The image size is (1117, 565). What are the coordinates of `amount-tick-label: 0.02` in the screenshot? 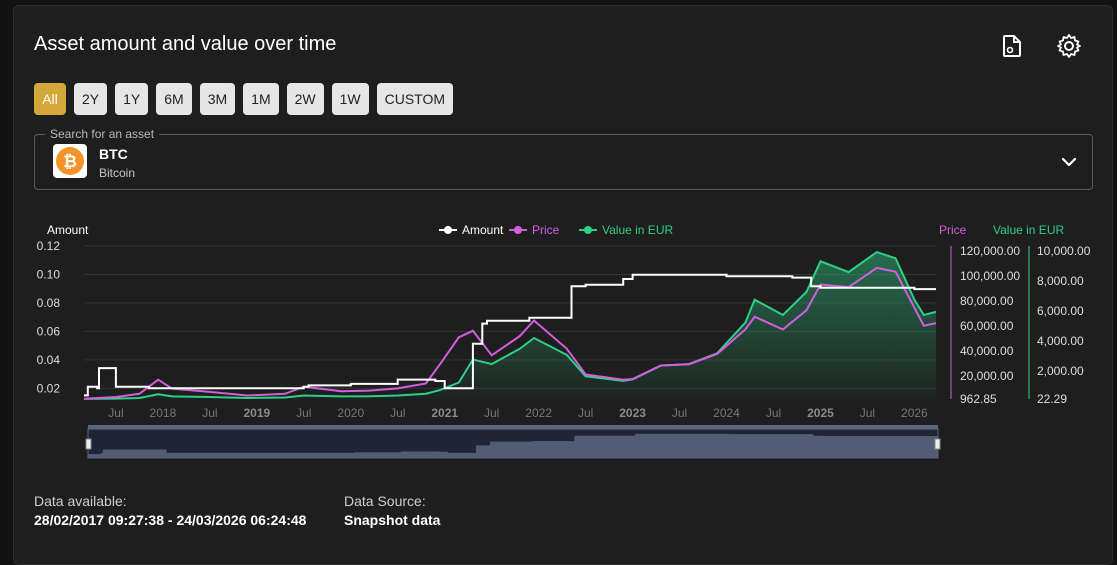 It's located at (49, 388).